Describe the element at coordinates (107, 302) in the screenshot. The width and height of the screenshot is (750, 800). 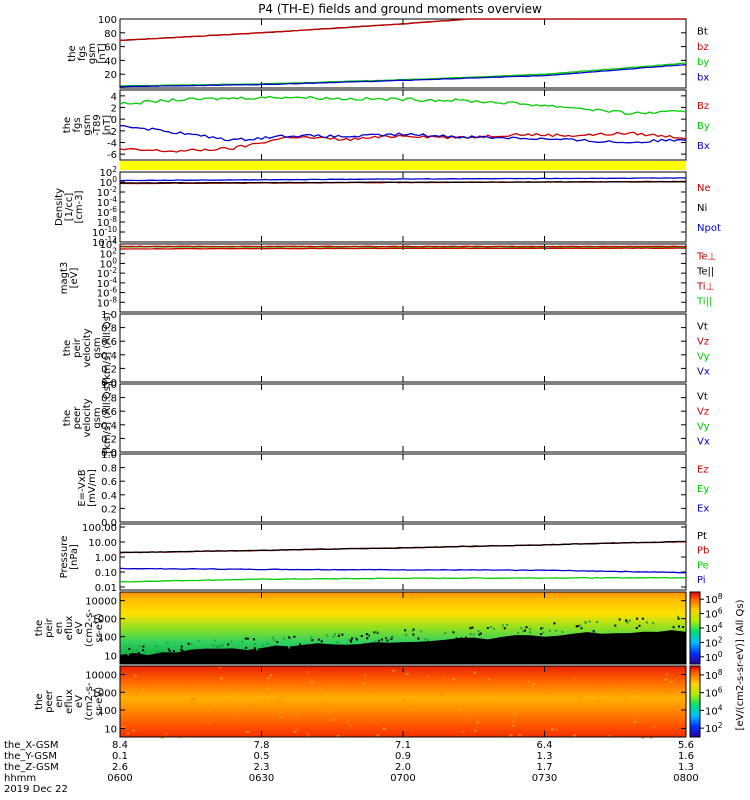
I see `y-tick-label: 10⁻⁸` at that location.